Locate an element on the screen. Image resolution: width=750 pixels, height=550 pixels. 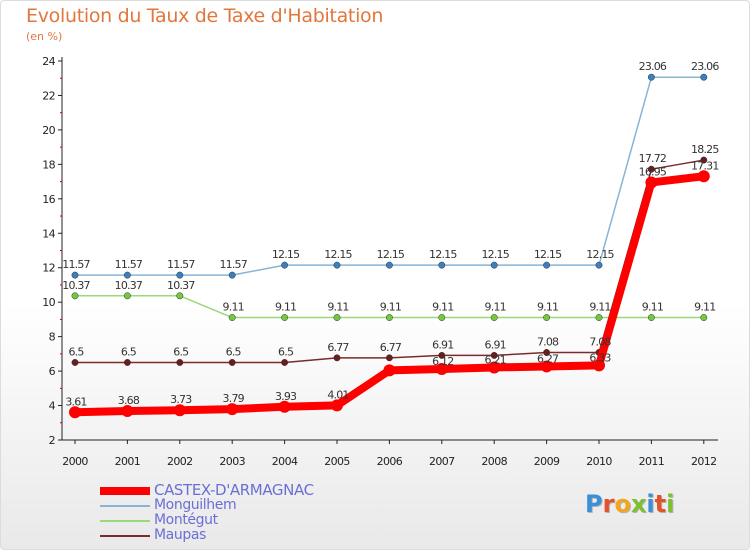
x-tick-label: 2001 is located at coordinates (128, 461).